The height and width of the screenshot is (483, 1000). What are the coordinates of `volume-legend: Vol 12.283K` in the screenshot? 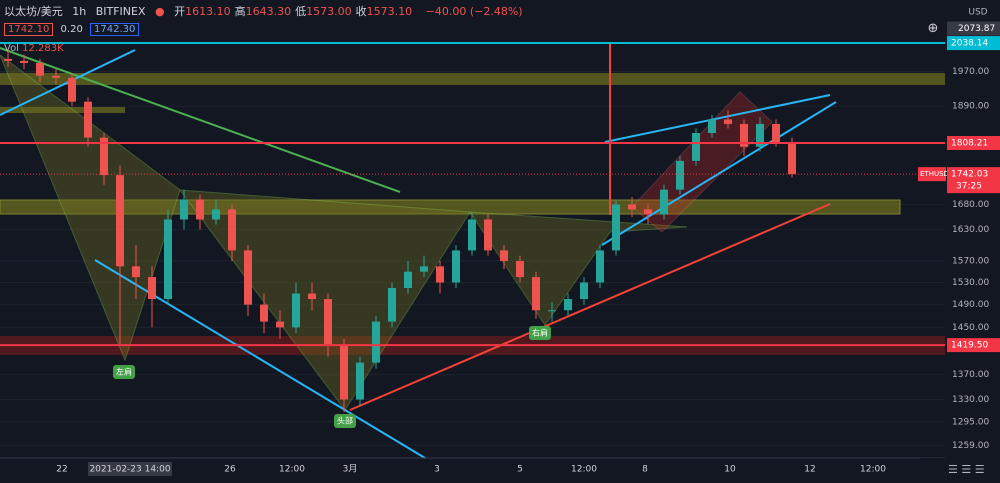 It's located at (34, 48).